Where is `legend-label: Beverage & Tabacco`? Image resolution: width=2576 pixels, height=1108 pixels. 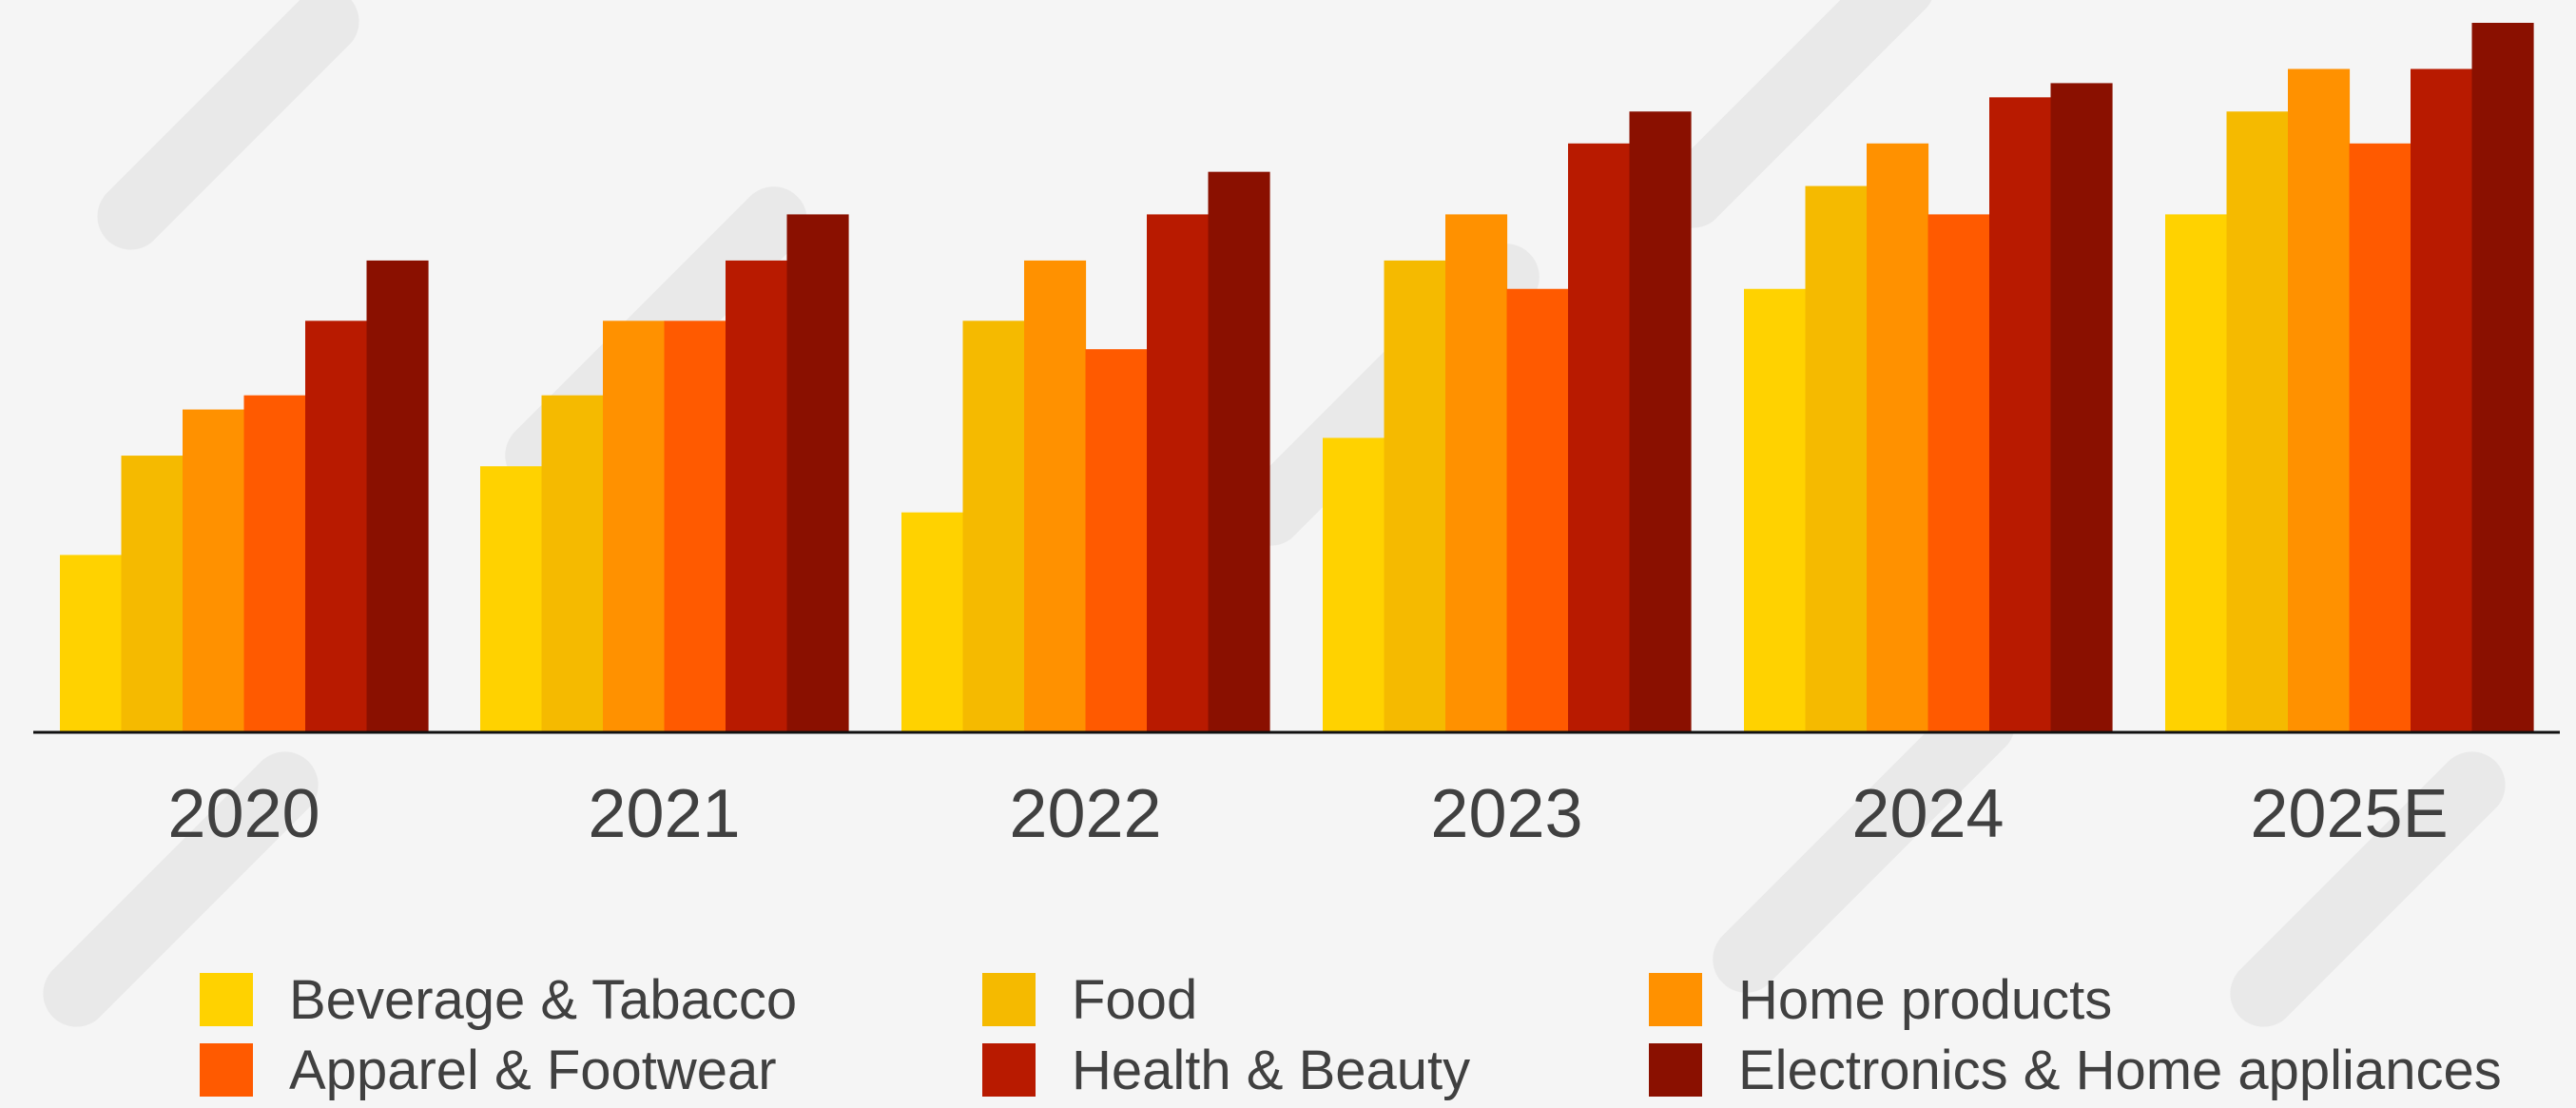 legend-label: Beverage & Tabacco is located at coordinates (543, 1000).